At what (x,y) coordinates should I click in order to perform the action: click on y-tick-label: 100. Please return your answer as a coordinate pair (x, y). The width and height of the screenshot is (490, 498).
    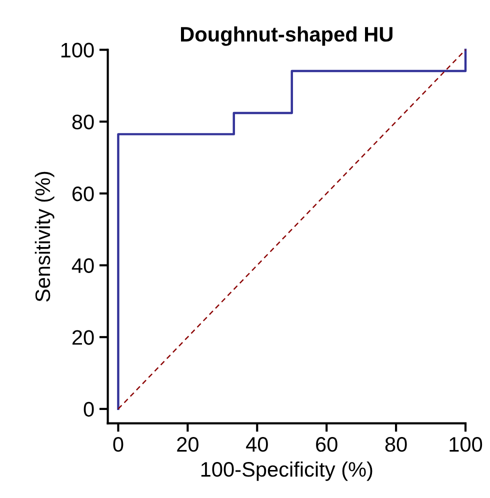
    Looking at the image, I should click on (77, 50).